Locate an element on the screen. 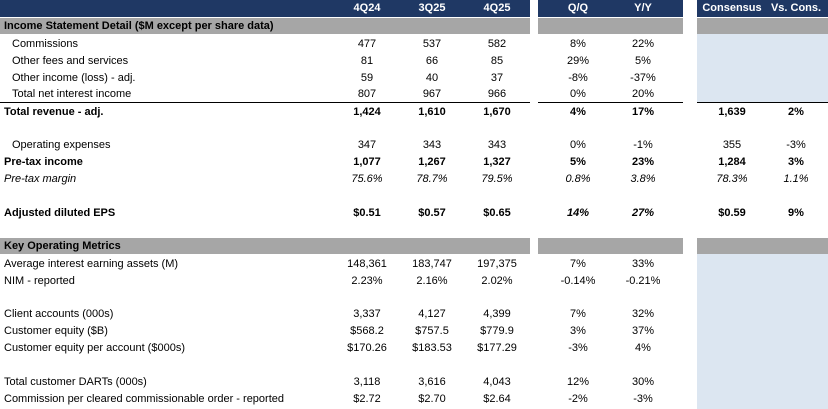 Image resolution: width=828 pixels, height=409 pixels. row-value: 3,616 is located at coordinates (432, 382).